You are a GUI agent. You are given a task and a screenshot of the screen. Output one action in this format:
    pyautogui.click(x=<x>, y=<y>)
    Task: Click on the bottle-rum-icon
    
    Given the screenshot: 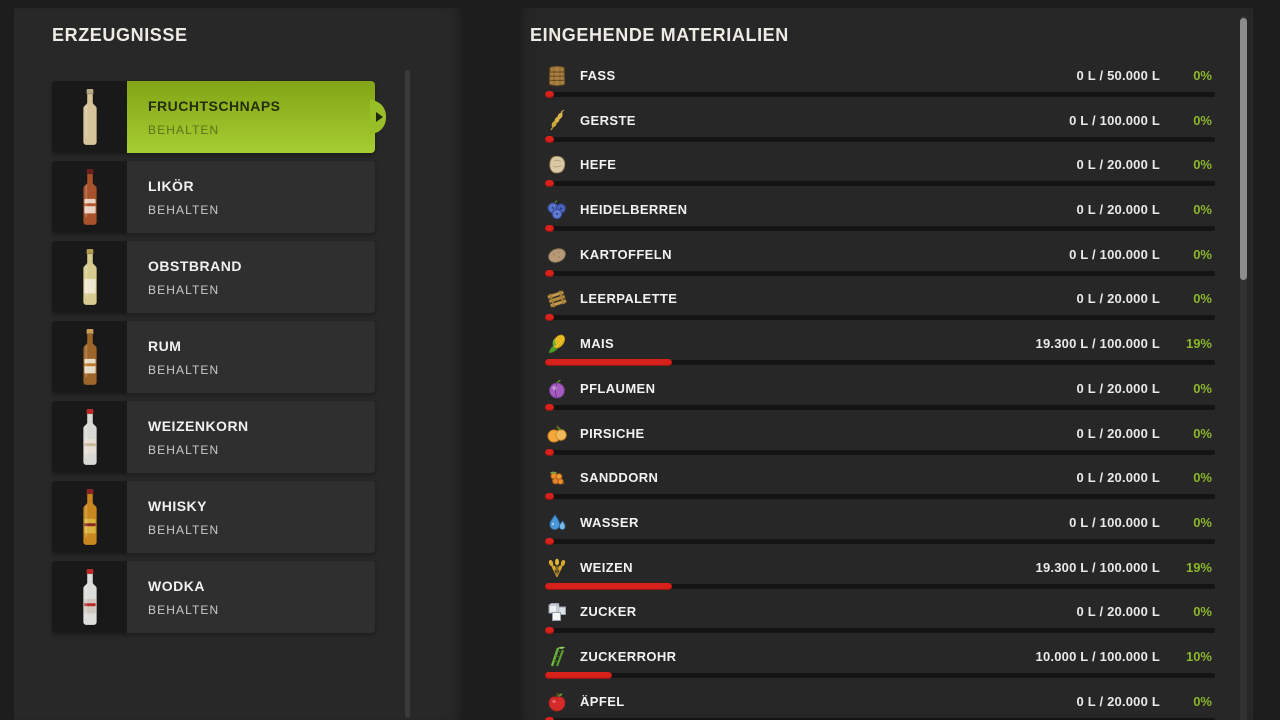 What is the action you would take?
    pyautogui.click(x=89, y=357)
    